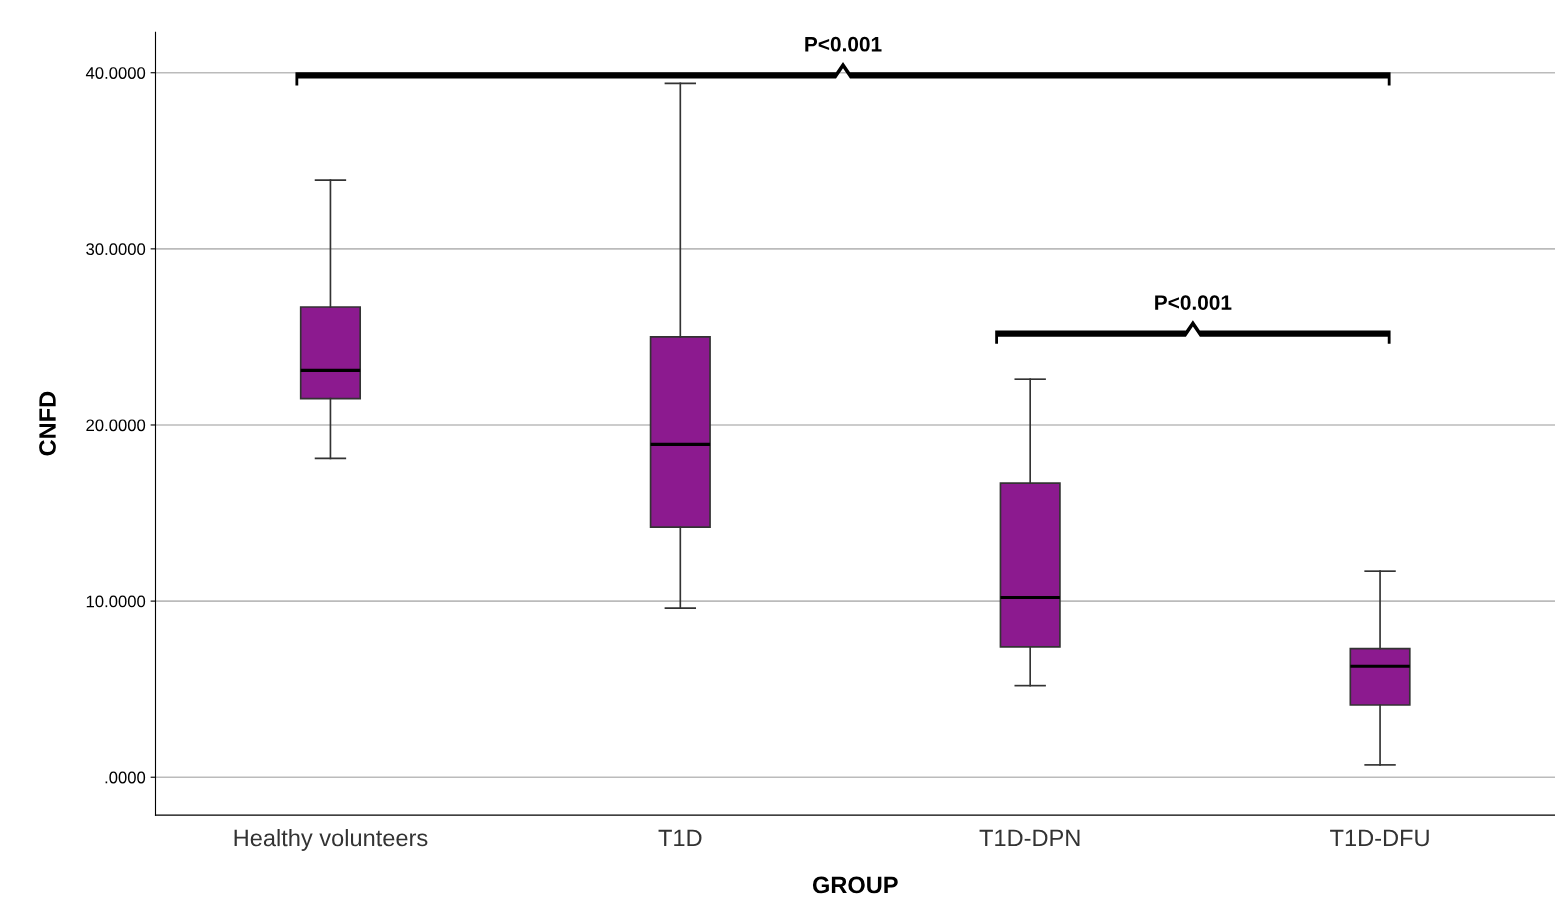 The image size is (1555, 921). I want to click on y-tick-label: .0000, so click(125, 777).